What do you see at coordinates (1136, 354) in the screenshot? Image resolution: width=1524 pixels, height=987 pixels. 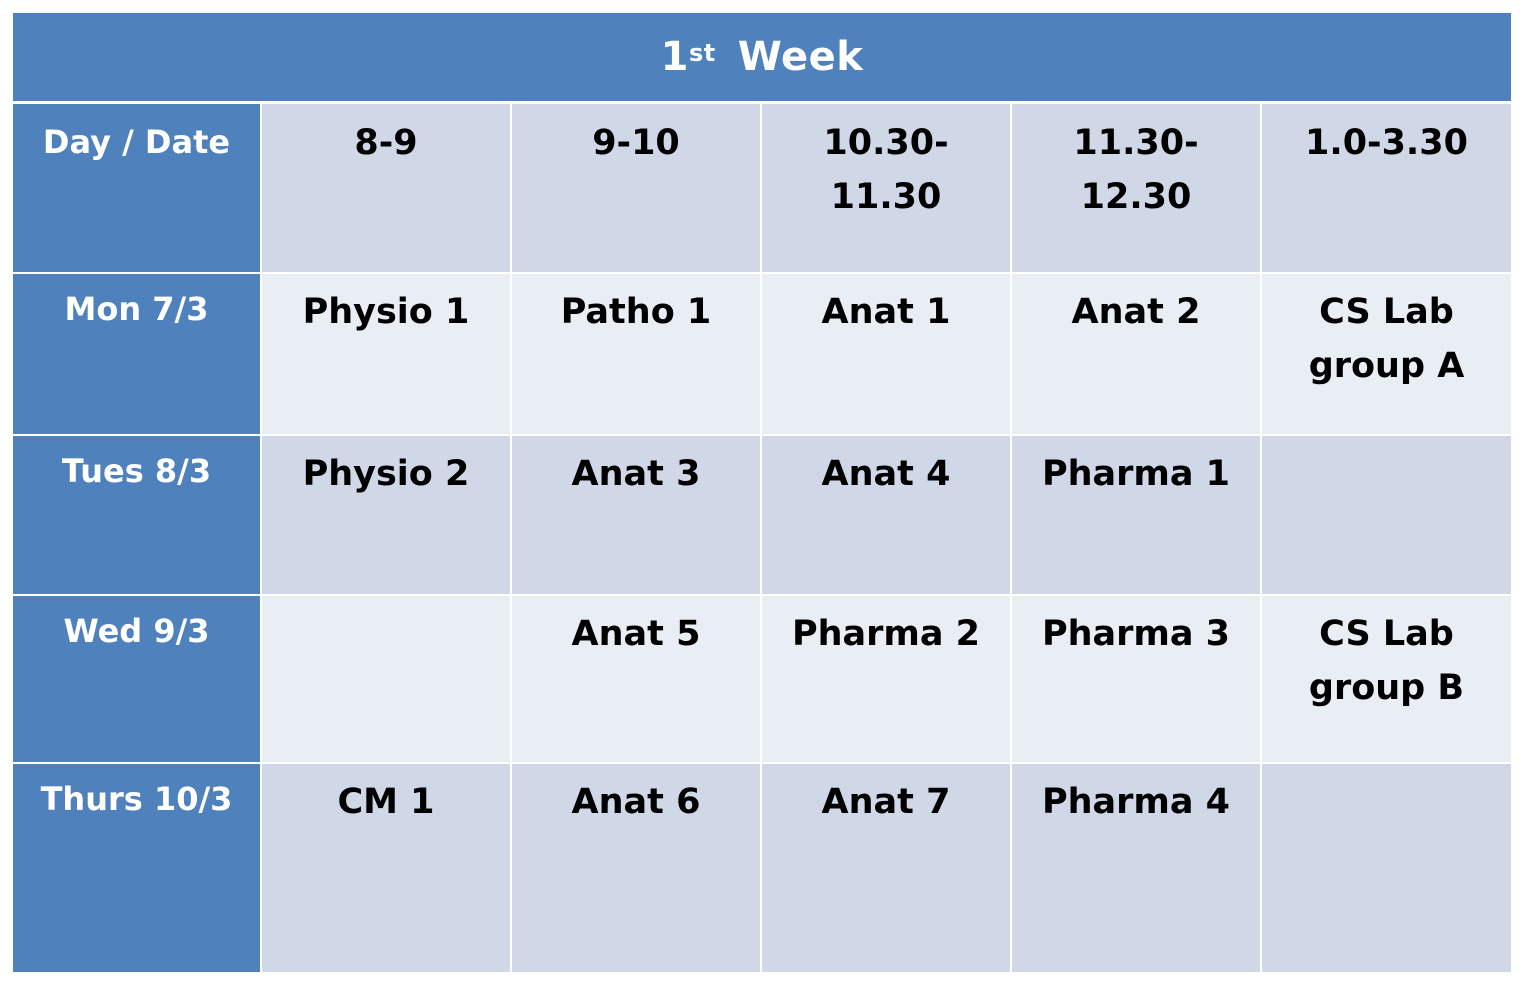 I see `table-cell: Anat 2` at bounding box center [1136, 354].